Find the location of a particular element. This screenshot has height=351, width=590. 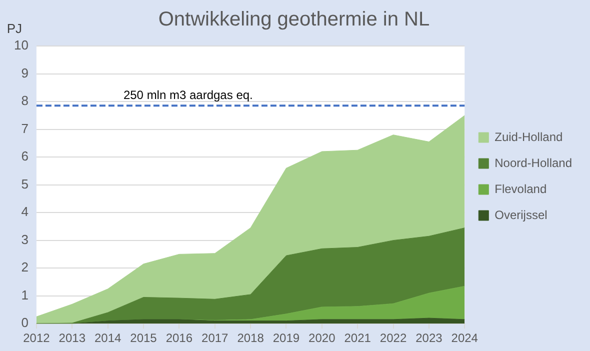

x-tick-label: 2019 is located at coordinates (286, 338).